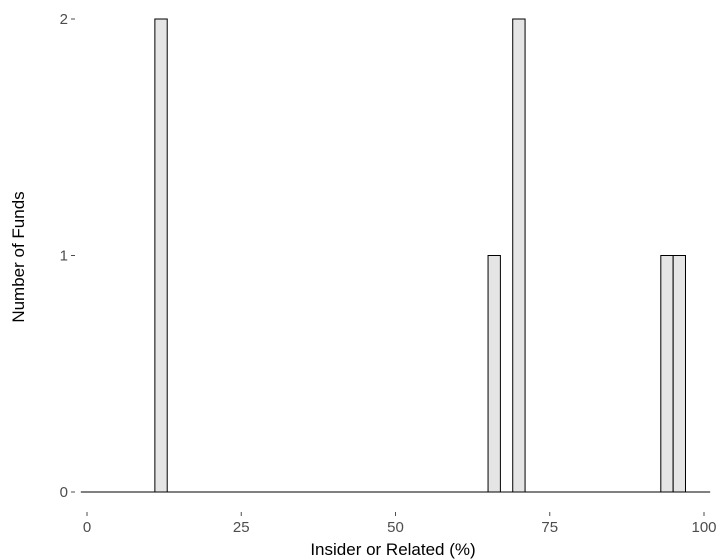  What do you see at coordinates (87, 527) in the screenshot?
I see `x-tick-label: 0` at bounding box center [87, 527].